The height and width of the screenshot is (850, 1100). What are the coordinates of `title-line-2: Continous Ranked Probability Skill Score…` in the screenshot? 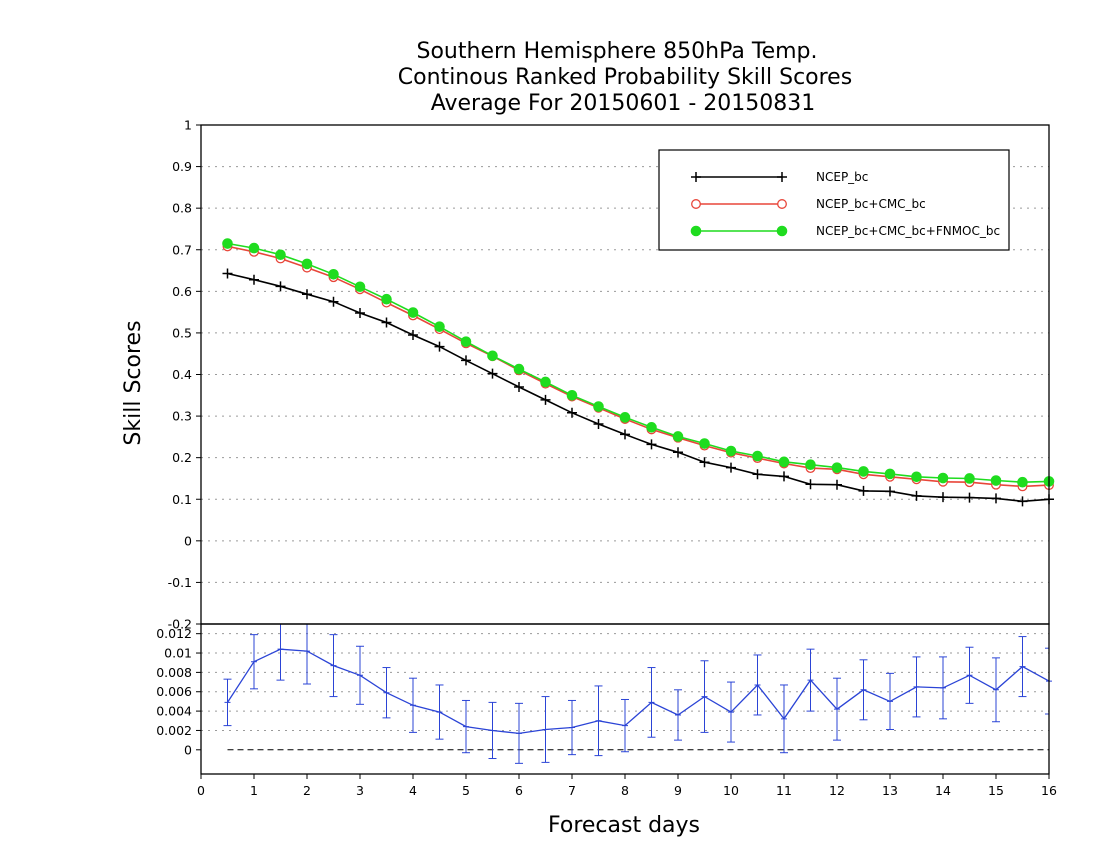 It's located at (625, 77).